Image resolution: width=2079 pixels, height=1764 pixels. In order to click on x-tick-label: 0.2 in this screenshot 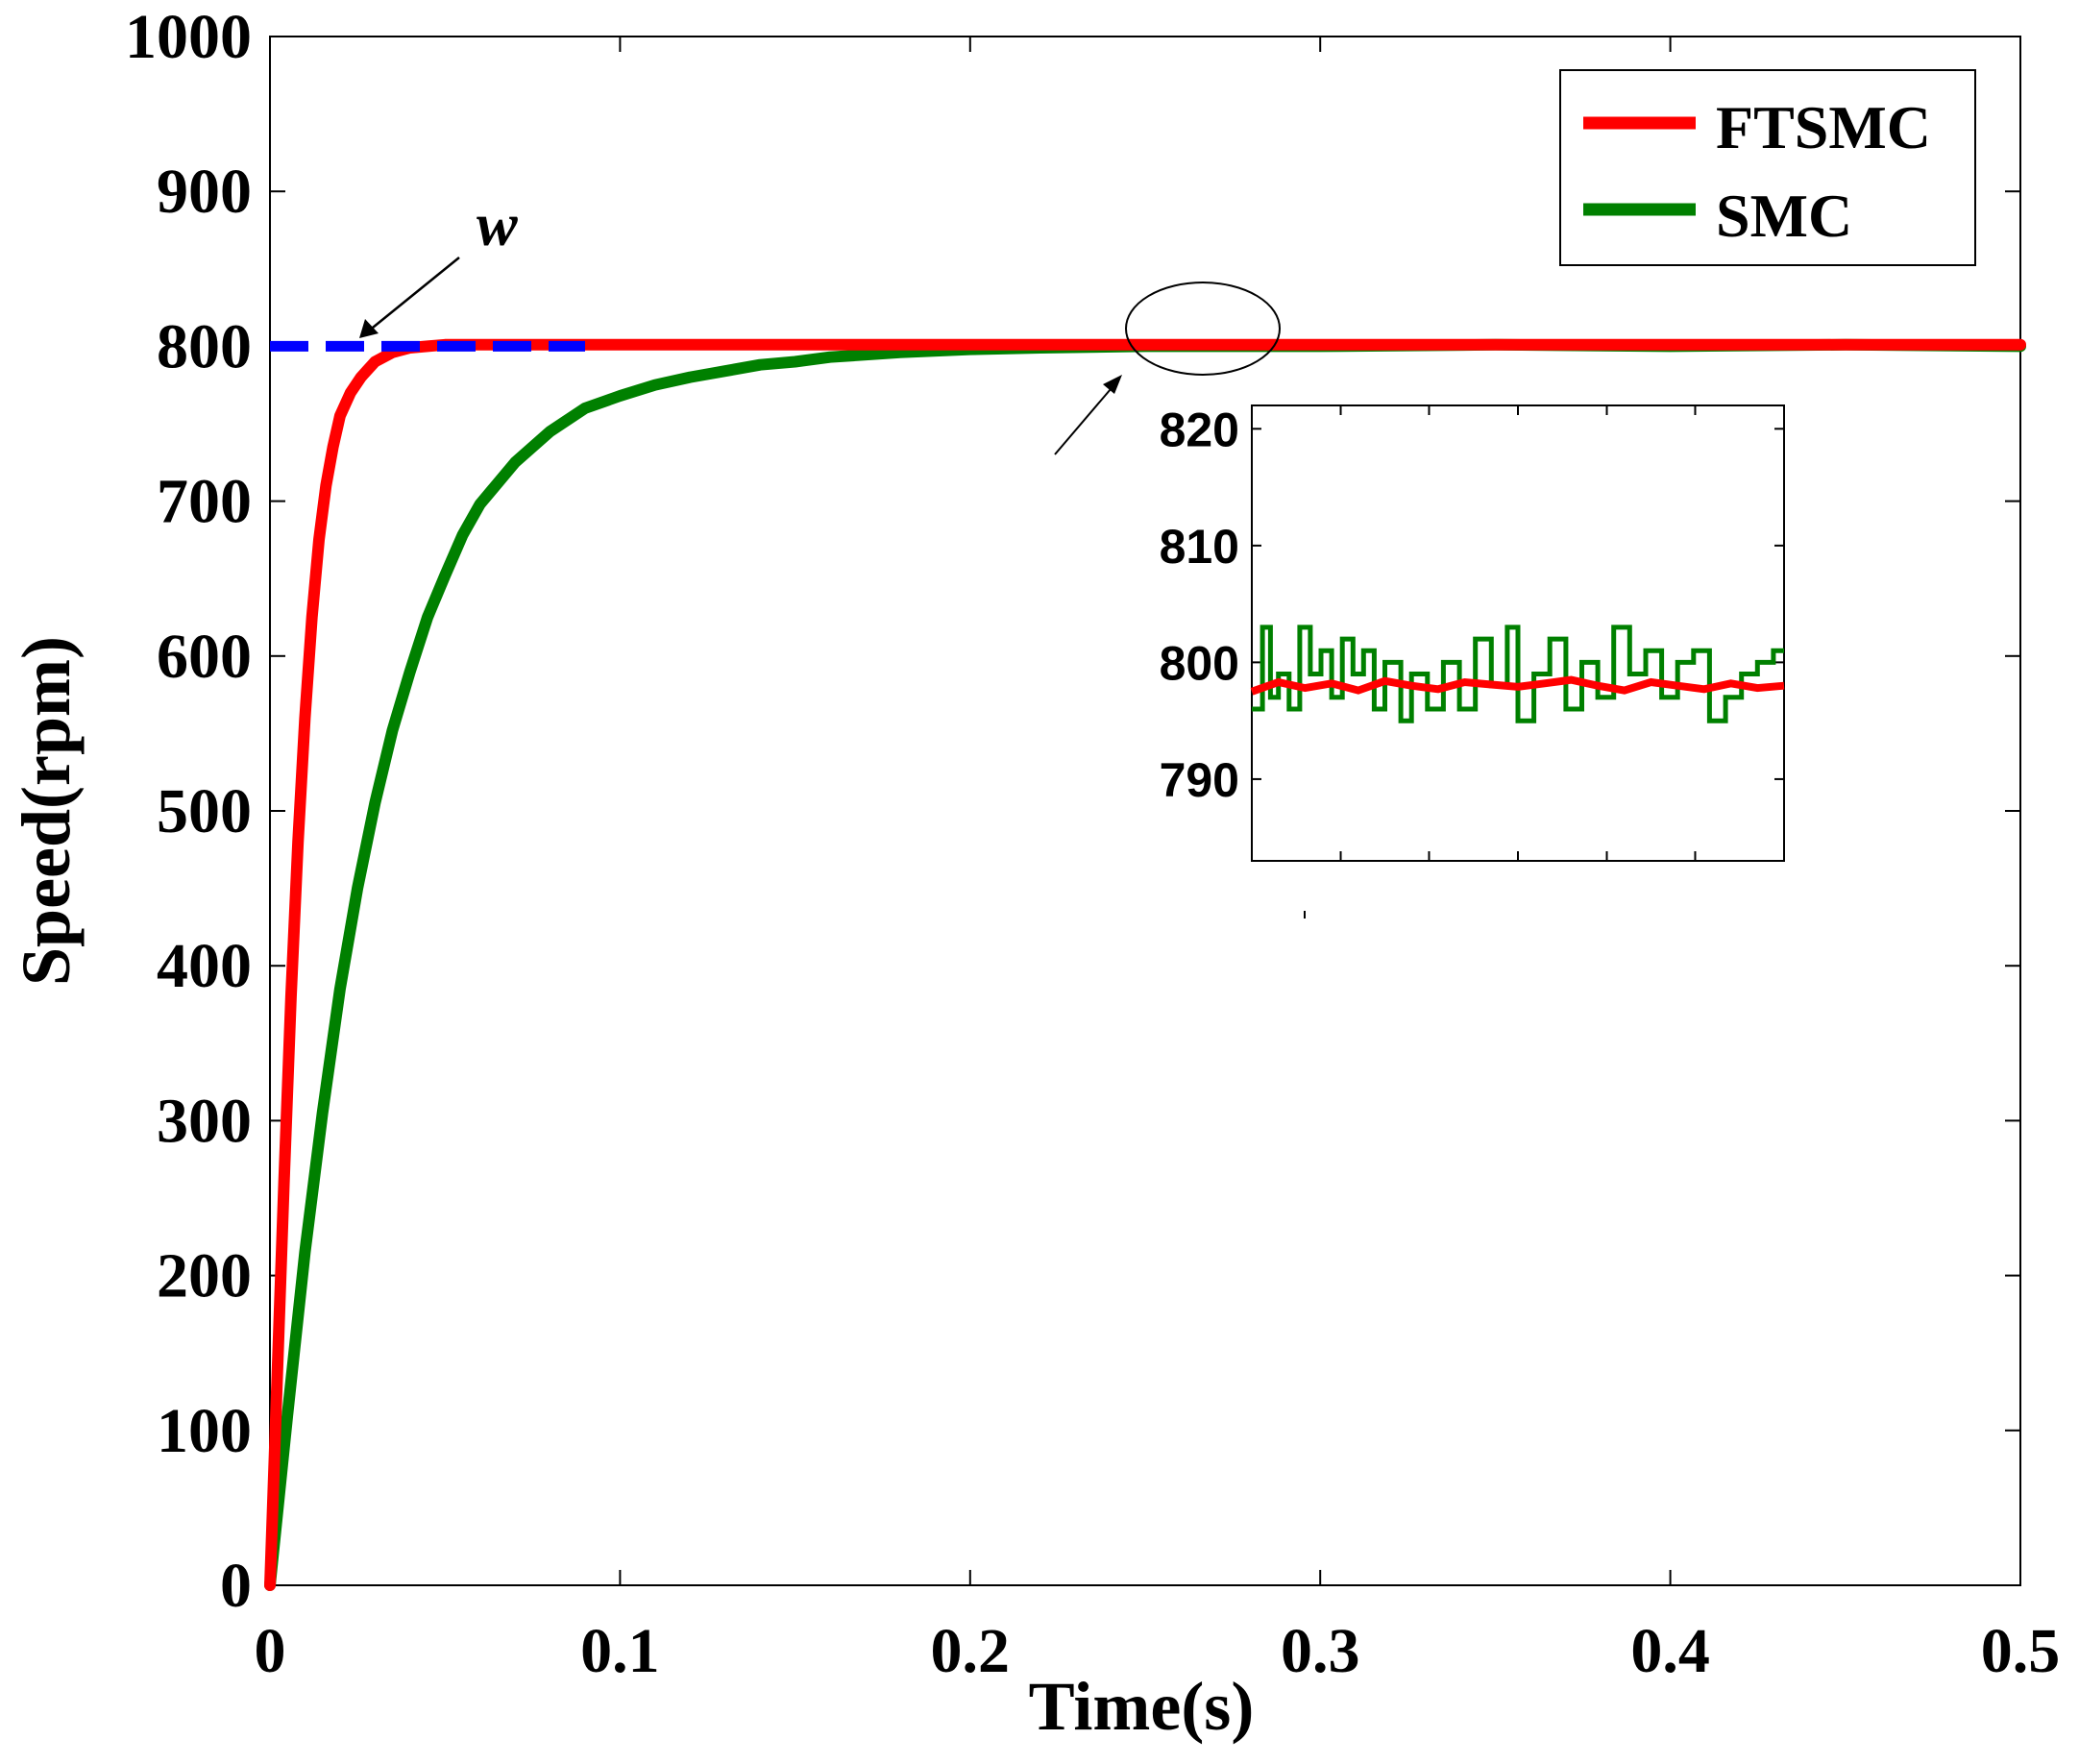, I will do `click(971, 1651)`.